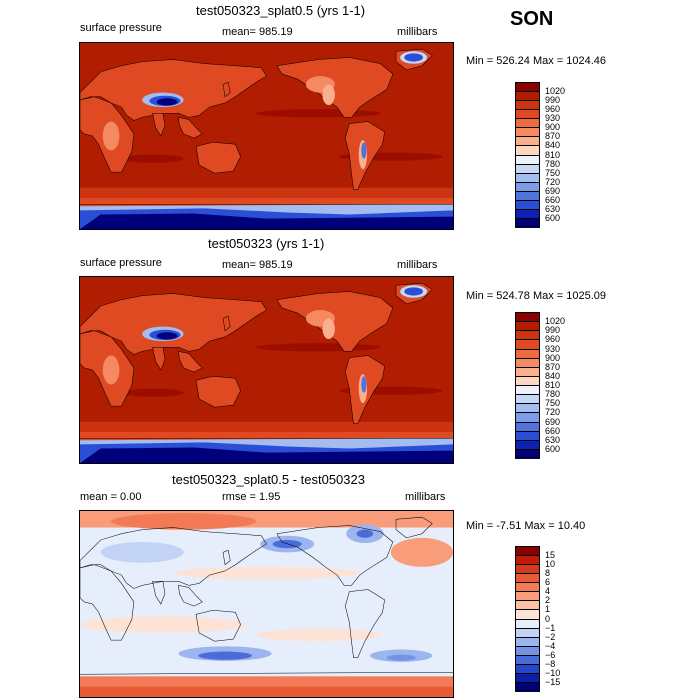 The image size is (700, 700). Describe the element at coordinates (548, 609) in the screenshot. I see `colorbar-level-label: 1` at that location.